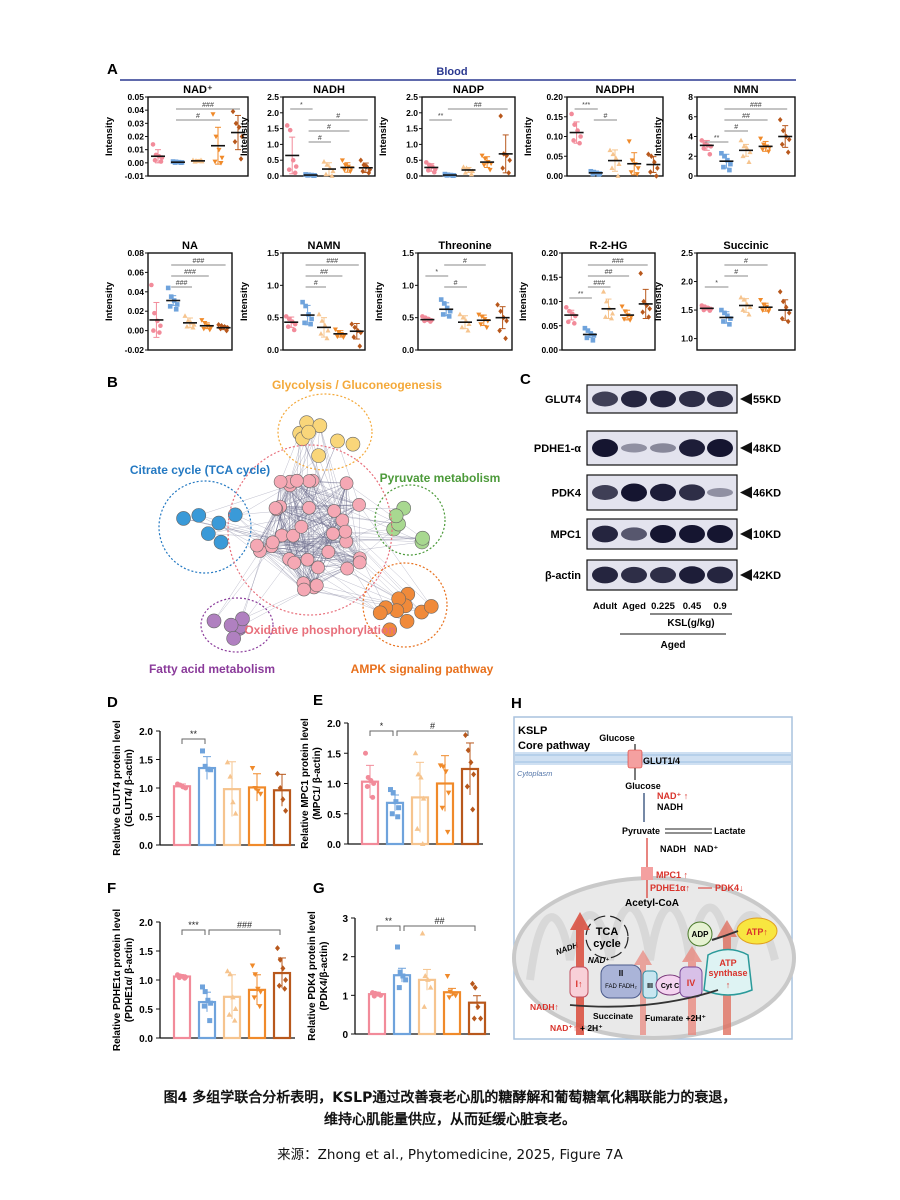  Describe the element at coordinates (692, 606) in the screenshot. I see `lane-label: 0.45` at that location.